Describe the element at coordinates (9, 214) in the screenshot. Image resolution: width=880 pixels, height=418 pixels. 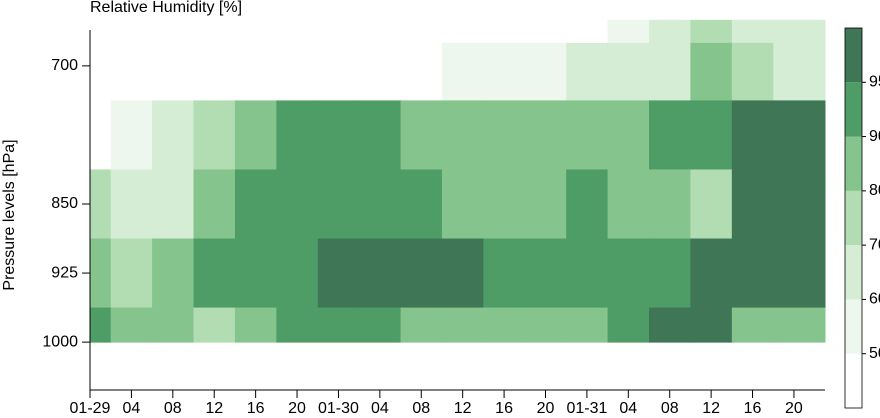
I see `y-axis-label: Pressure levels [hPa]` at that location.